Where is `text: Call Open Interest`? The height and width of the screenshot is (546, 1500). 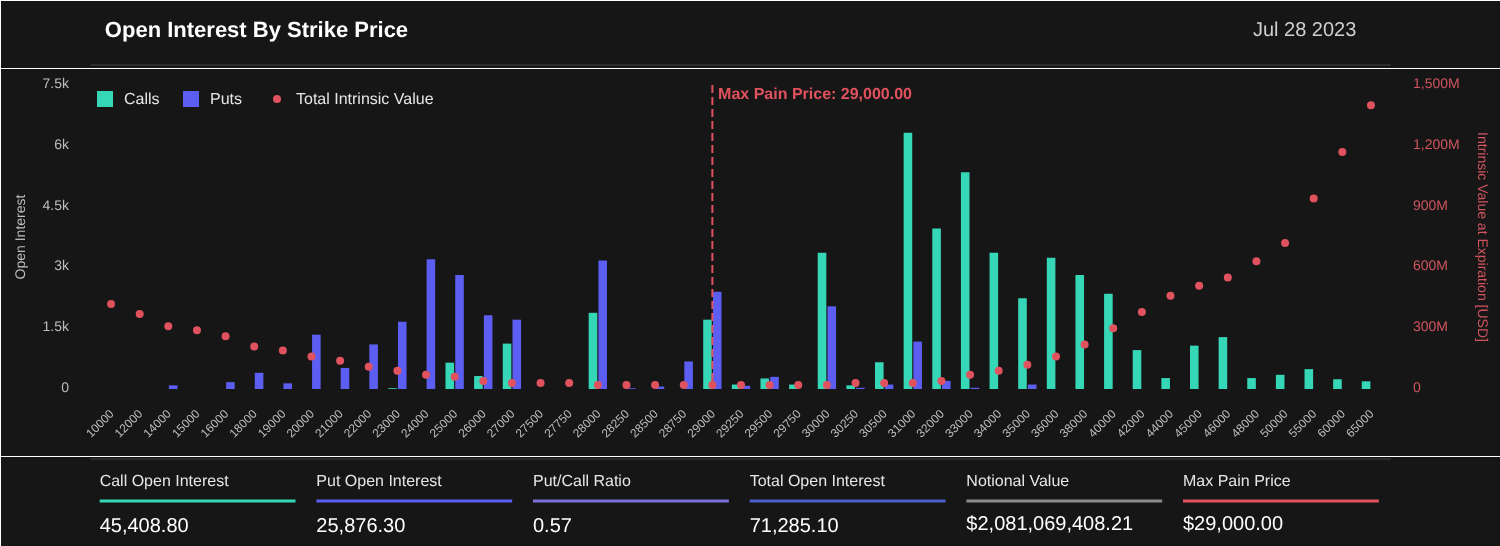
text: Call Open Interest is located at coordinates (165, 481).